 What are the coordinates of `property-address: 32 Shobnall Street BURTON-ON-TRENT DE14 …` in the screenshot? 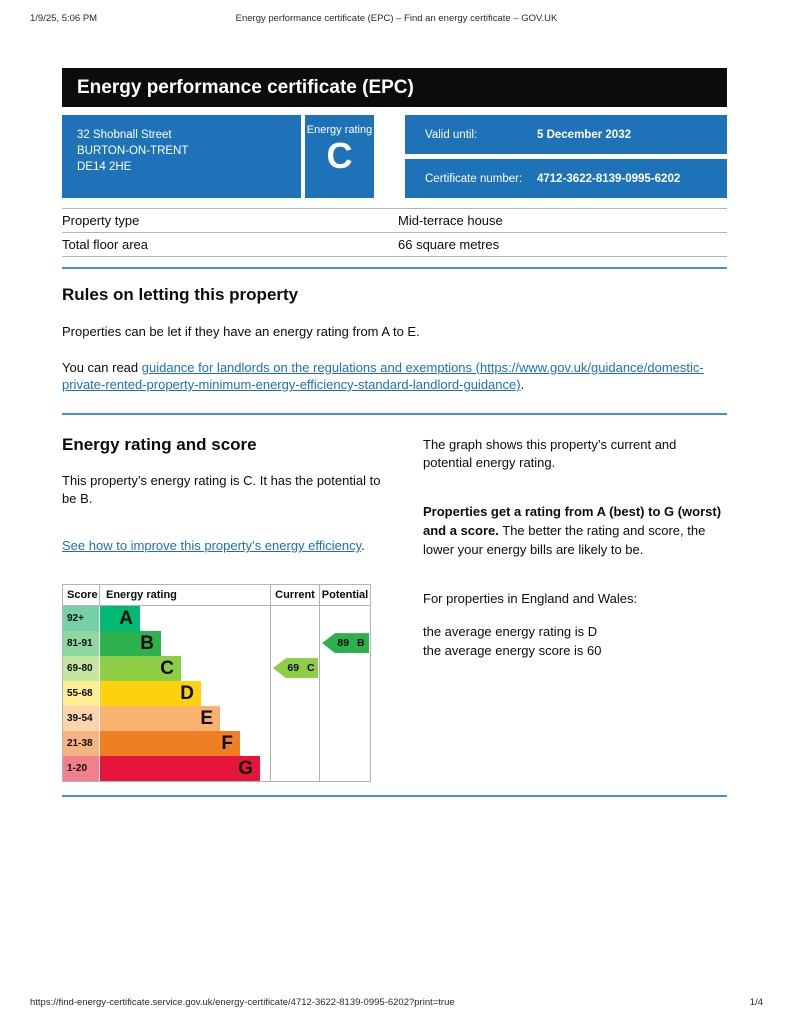 It's located at (181, 156).